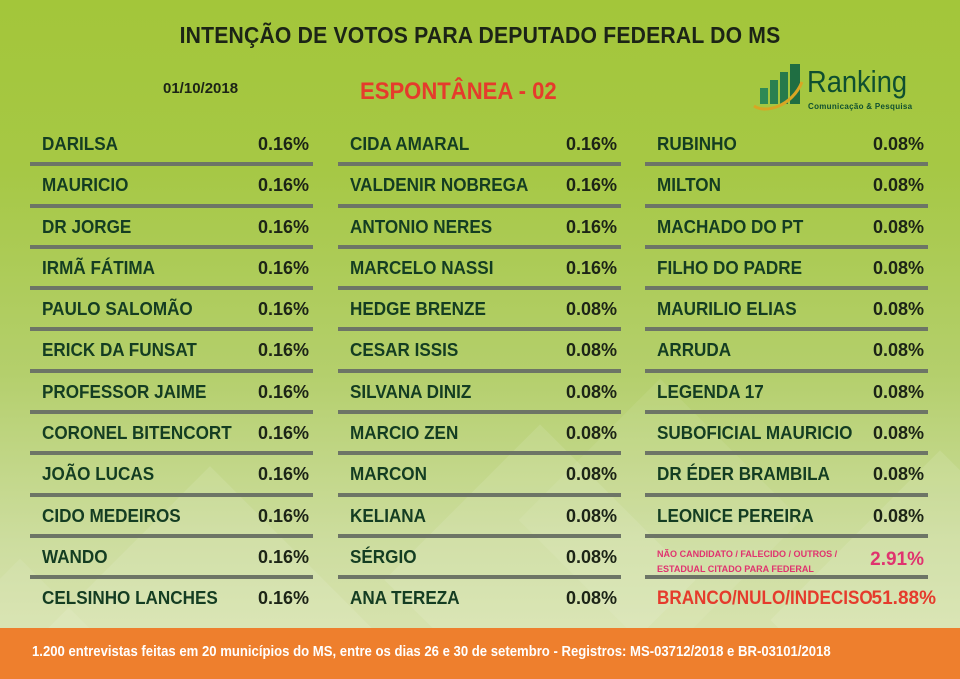 This screenshot has height=679, width=960. What do you see at coordinates (897, 559) in the screenshot?
I see `other-responses-percent: 2.91%` at bounding box center [897, 559].